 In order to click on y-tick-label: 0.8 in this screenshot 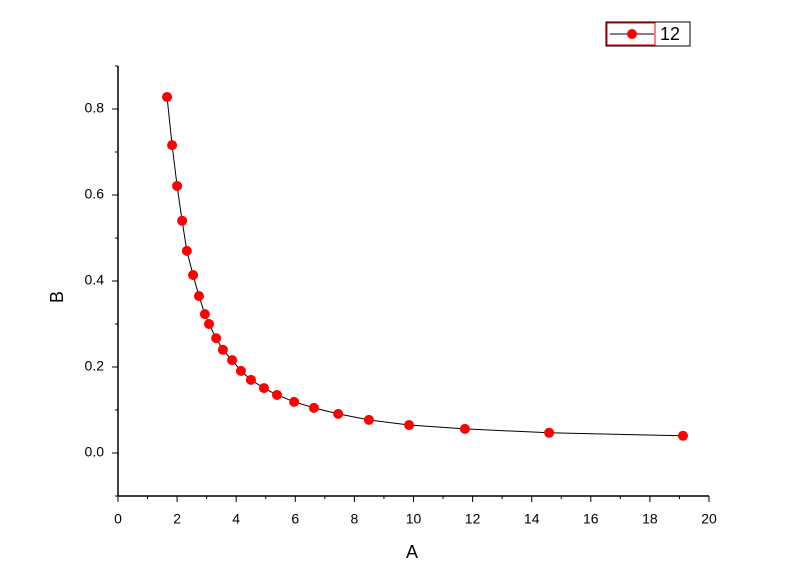, I will do `click(95, 108)`.